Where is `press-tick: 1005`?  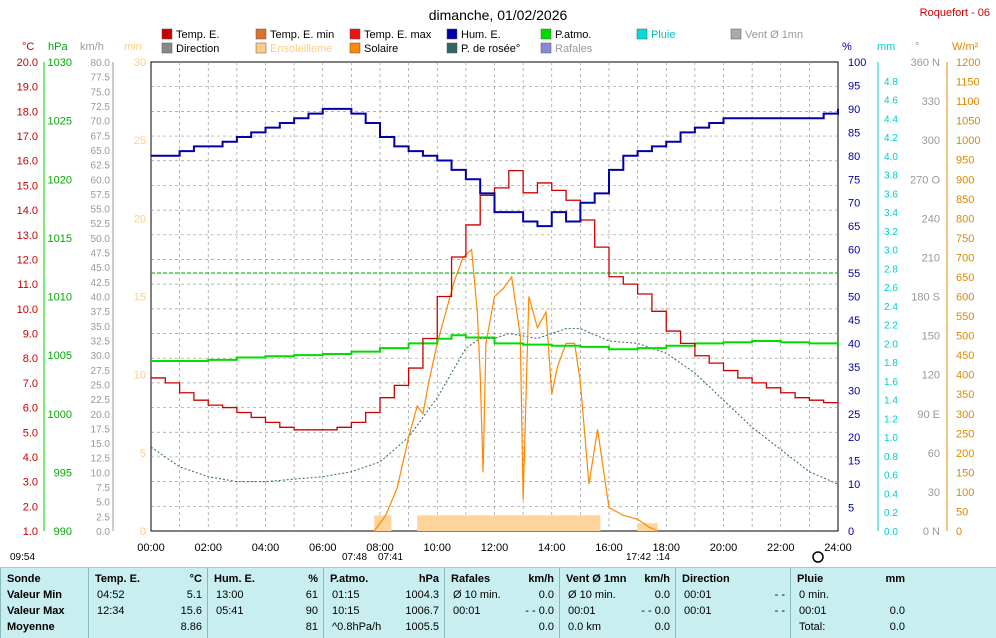 press-tick: 1005 is located at coordinates (60, 356).